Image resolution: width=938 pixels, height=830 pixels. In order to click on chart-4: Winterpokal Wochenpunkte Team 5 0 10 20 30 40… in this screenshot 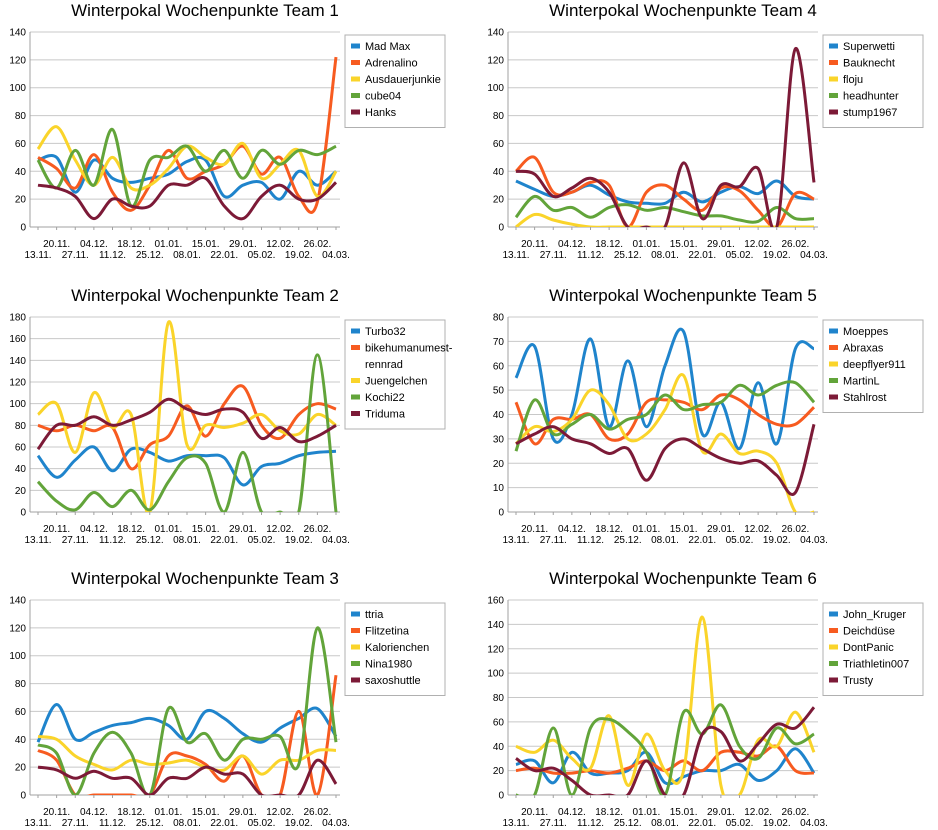, I will do `click(708, 416)`.